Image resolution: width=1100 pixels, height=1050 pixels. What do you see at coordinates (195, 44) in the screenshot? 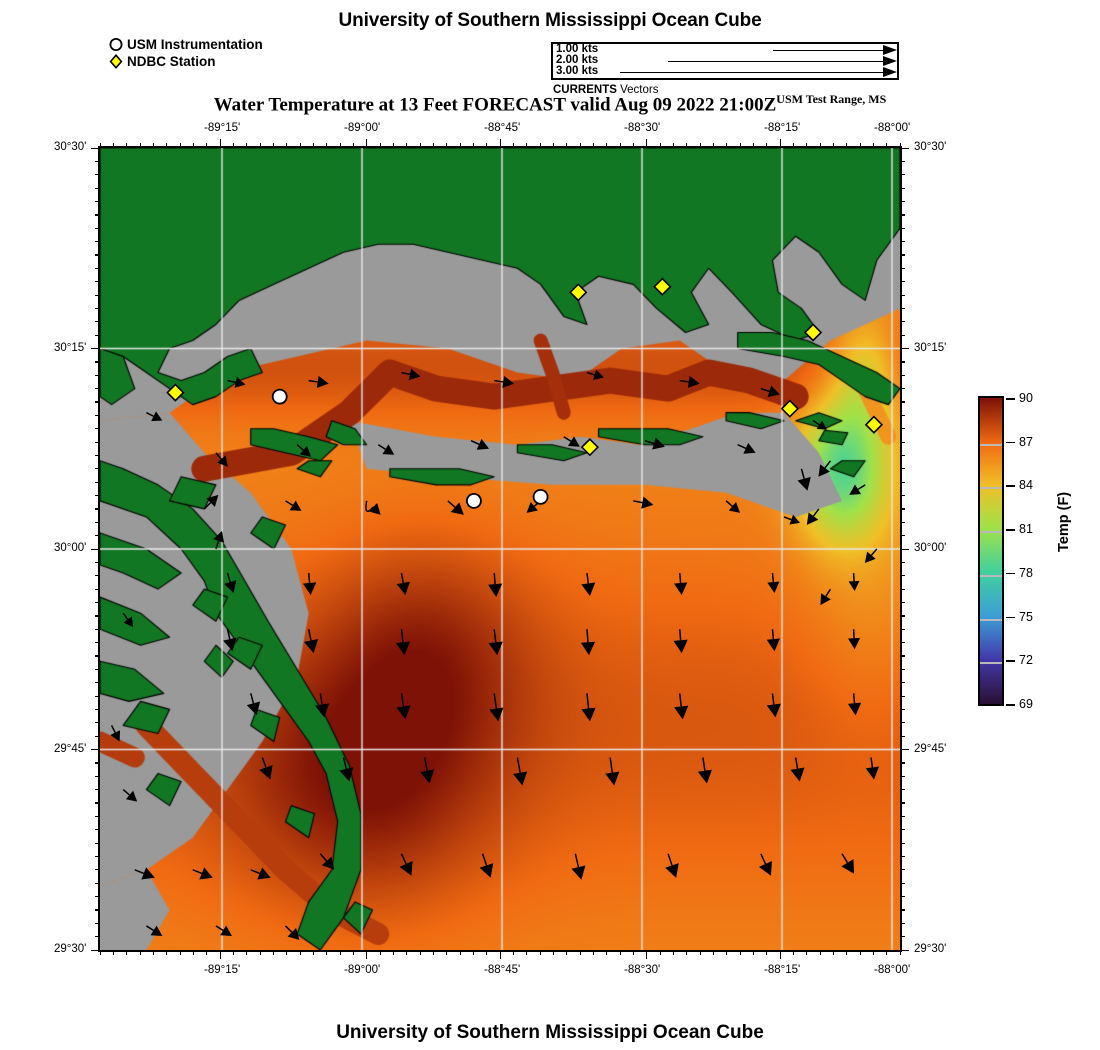
I see `legend-label-usm-instrumentation: USM Instrumentation` at bounding box center [195, 44].